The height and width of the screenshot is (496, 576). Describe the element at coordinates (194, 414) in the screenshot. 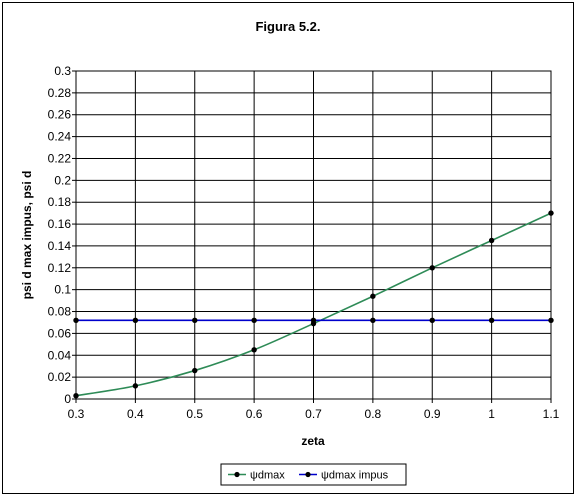

I see `x-tick-label: 0.5` at that location.